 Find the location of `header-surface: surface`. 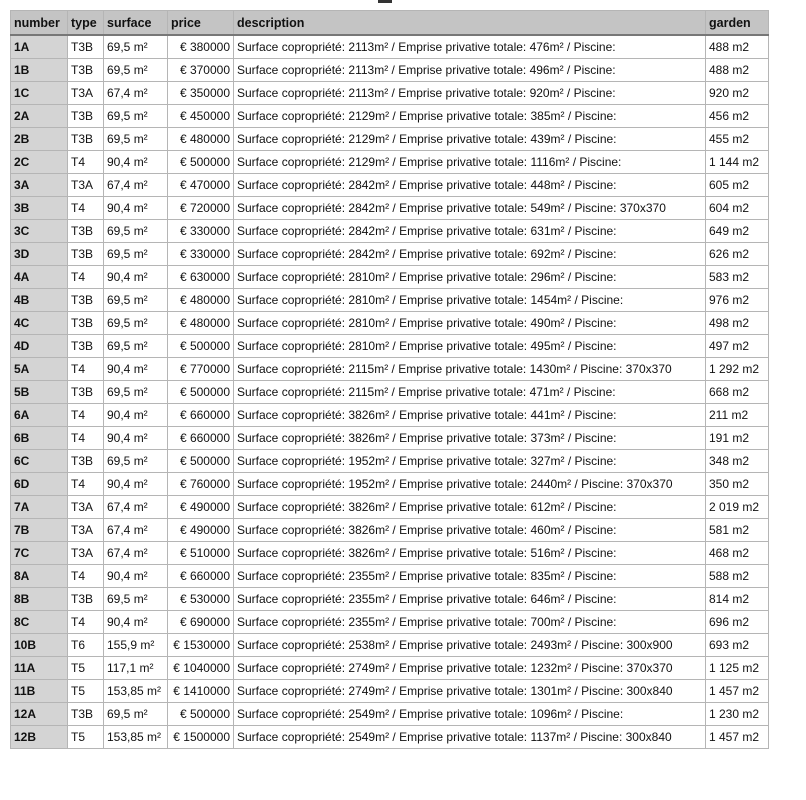

header-surface: surface is located at coordinates (135, 23).